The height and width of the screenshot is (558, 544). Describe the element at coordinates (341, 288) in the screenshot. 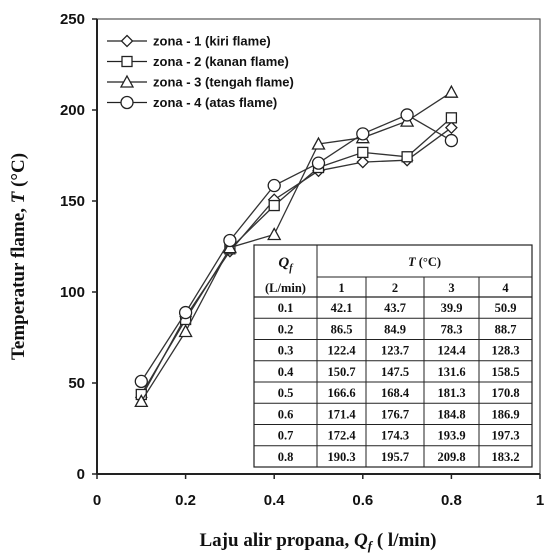

I see `table-col-header: 1` at that location.